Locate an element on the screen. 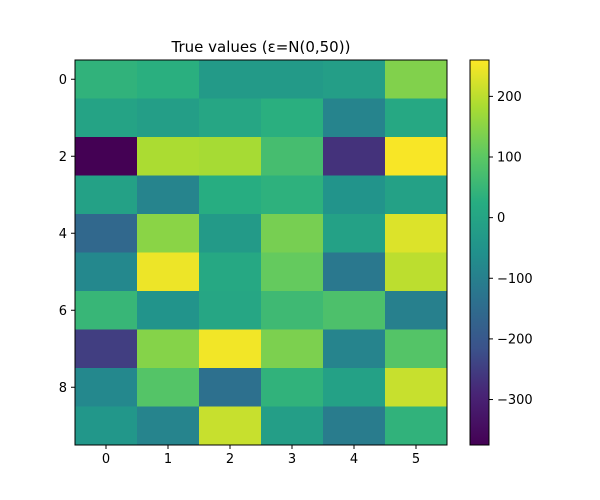  heatmap-cell-r0-c0 is located at coordinates (106, 79).